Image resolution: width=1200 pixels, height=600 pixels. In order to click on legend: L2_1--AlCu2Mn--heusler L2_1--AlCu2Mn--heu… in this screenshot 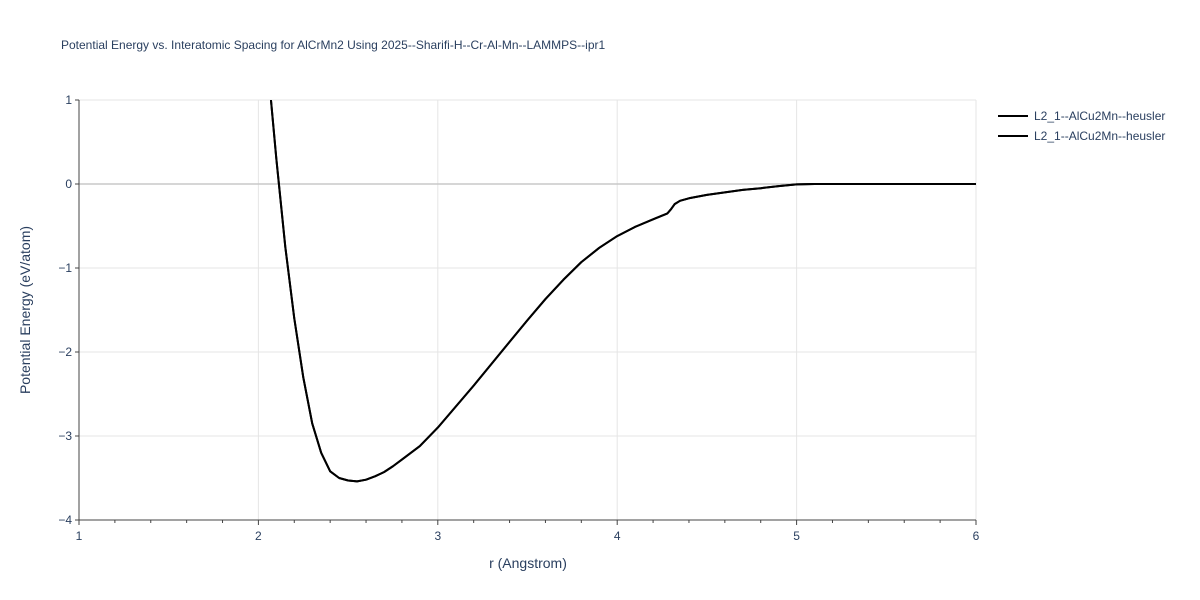, I will do `click(1081, 126)`.